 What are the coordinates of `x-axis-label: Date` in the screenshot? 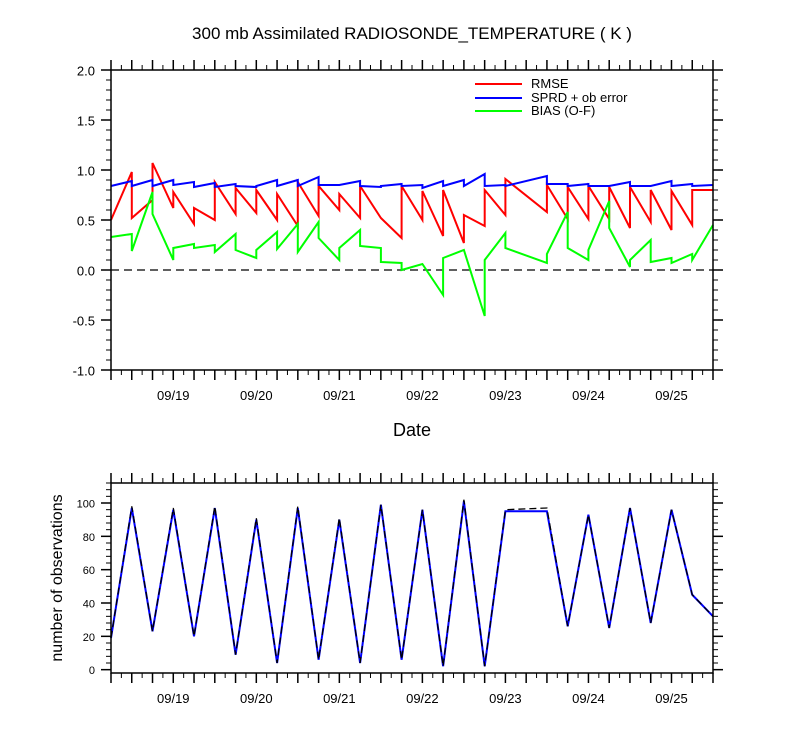 It's located at (412, 430).